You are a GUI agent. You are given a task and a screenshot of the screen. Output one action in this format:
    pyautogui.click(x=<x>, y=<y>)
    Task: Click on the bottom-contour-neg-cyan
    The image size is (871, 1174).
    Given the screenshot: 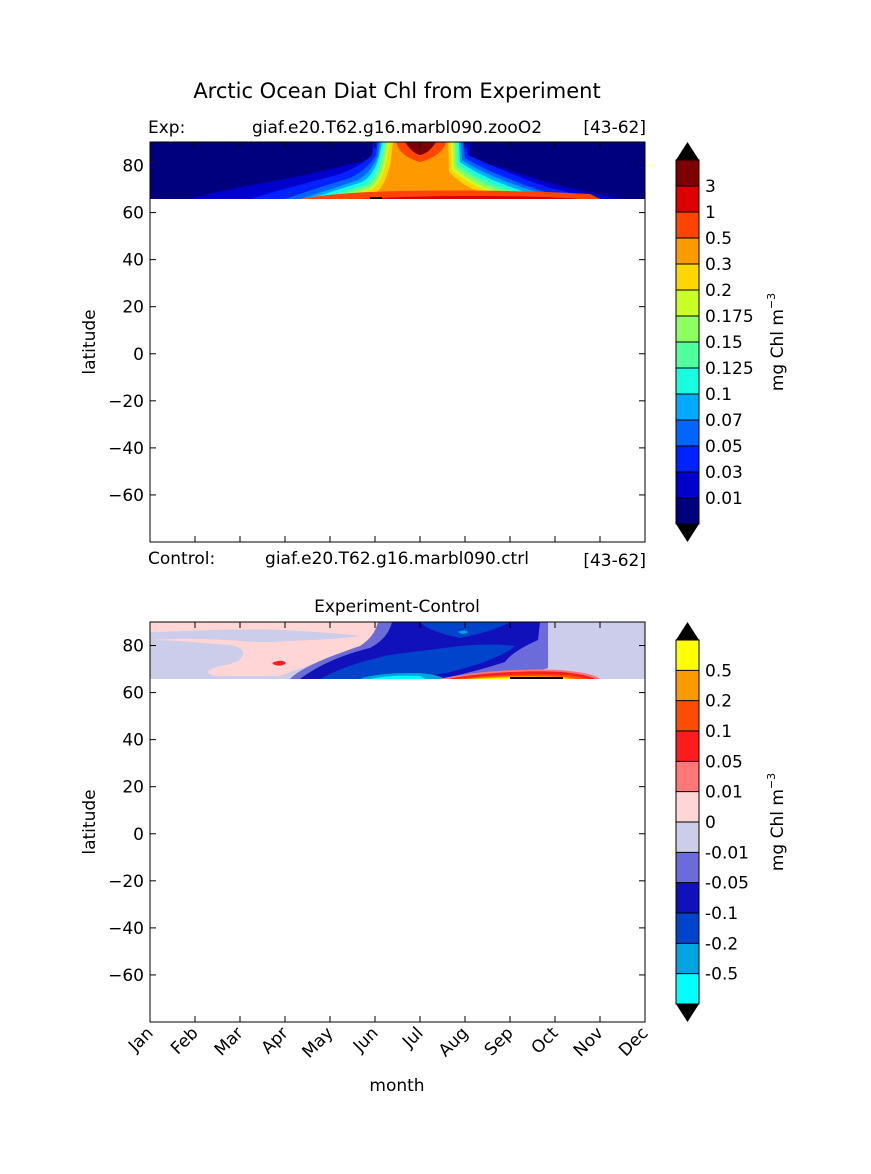 What is the action you would take?
    pyautogui.click(x=397, y=677)
    